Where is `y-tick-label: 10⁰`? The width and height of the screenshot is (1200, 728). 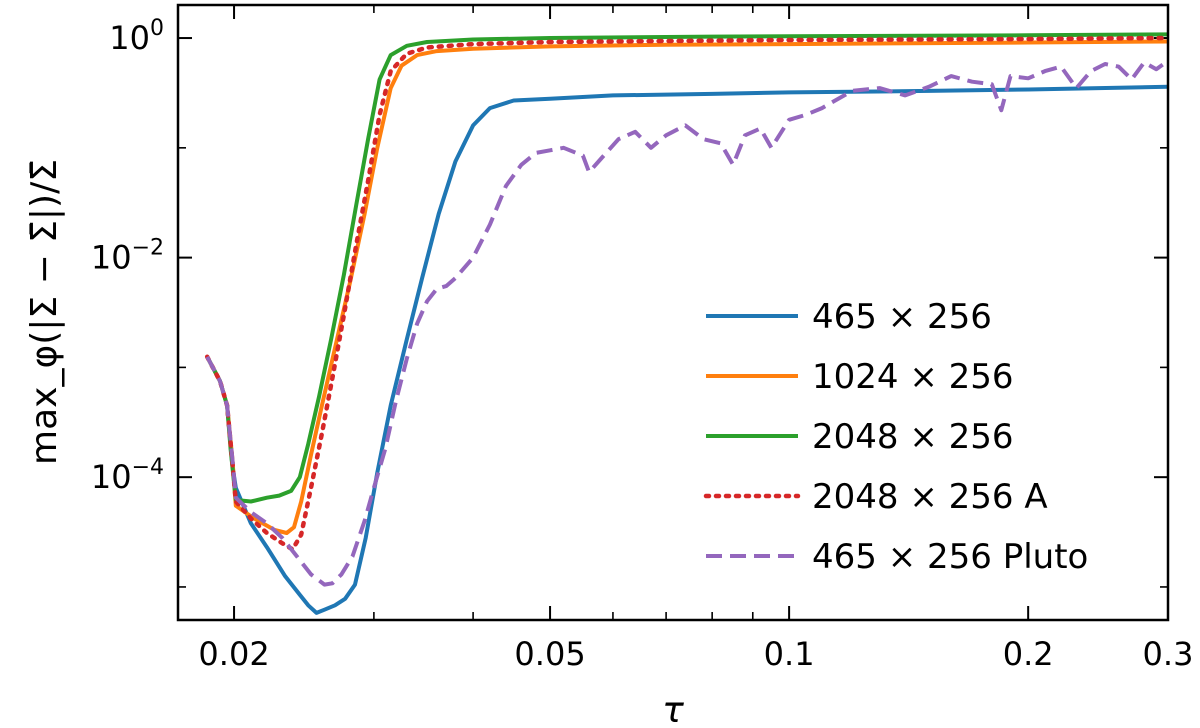
y-tick-label: 10⁰ is located at coordinates (136, 36).